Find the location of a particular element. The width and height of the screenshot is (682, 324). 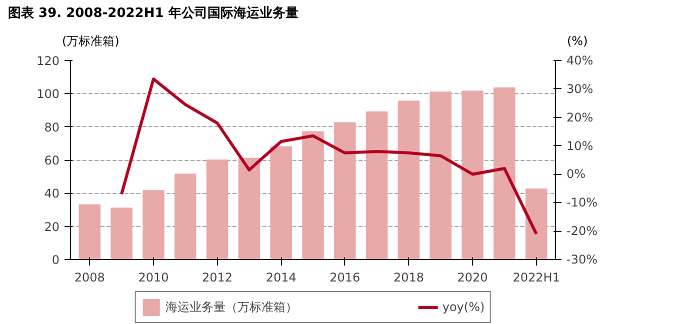

y-tick-label: 60 is located at coordinates (52, 161).